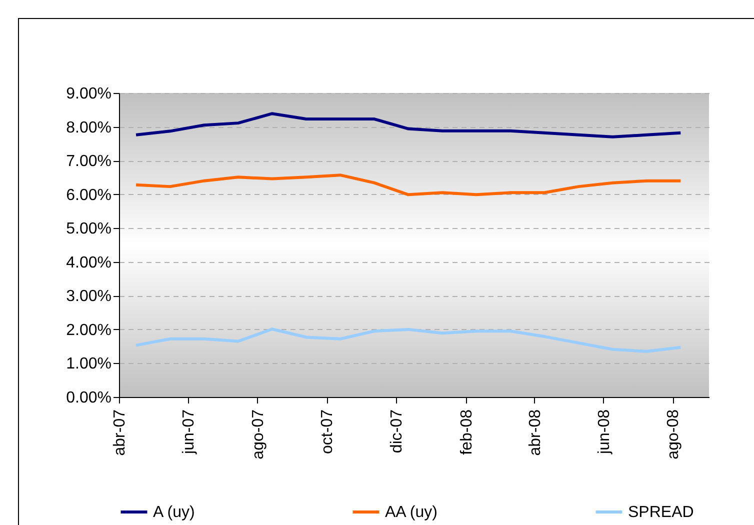 The height and width of the screenshot is (525, 754). I want to click on y-tick-label: 7.00%, so click(89, 161).